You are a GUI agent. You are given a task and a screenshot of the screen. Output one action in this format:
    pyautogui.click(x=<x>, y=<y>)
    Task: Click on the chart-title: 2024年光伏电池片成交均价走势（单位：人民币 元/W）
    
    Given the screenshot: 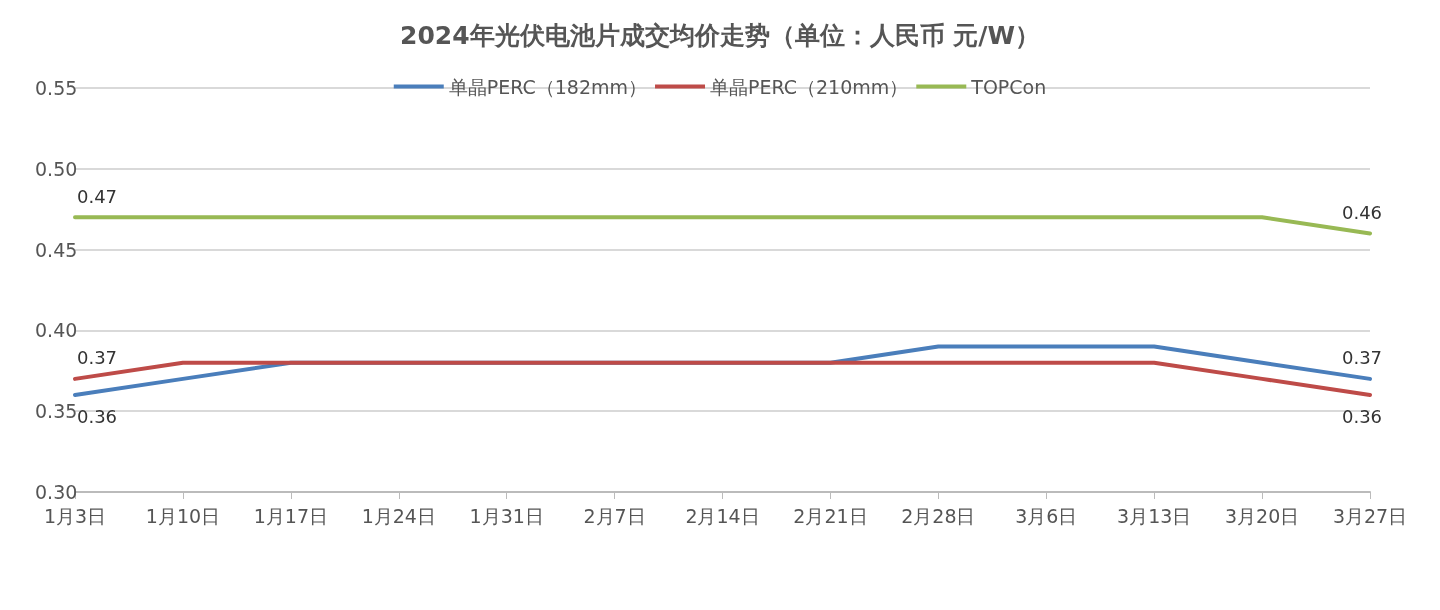 What is the action you would take?
    pyautogui.click(x=720, y=35)
    